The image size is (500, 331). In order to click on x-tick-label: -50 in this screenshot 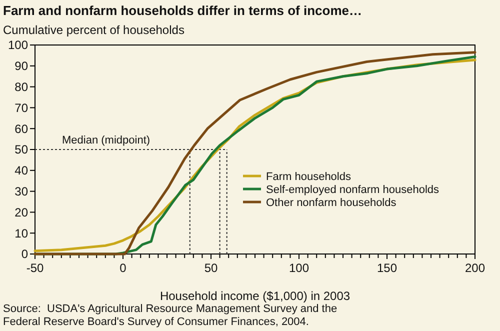, I will do `click(35, 268)`.